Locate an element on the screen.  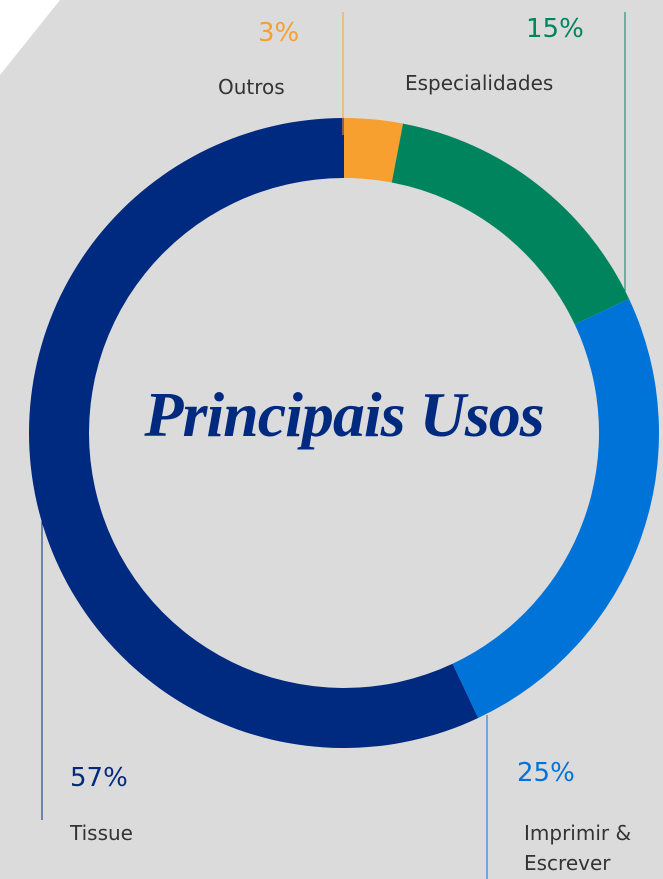
value-label: 15% is located at coordinates (555, 29).